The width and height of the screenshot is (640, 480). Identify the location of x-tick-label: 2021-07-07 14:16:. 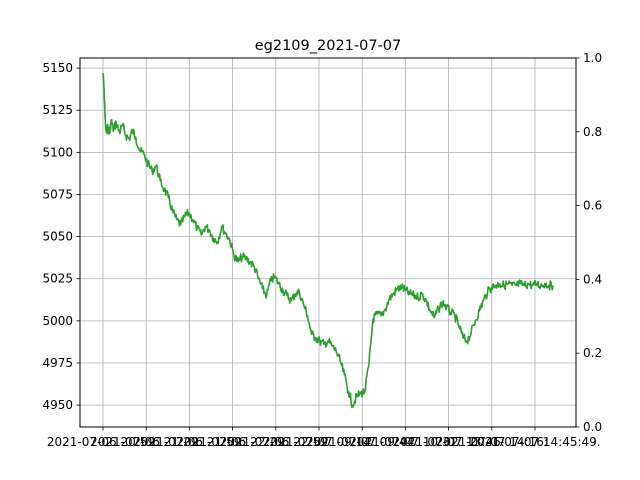
(492, 442).